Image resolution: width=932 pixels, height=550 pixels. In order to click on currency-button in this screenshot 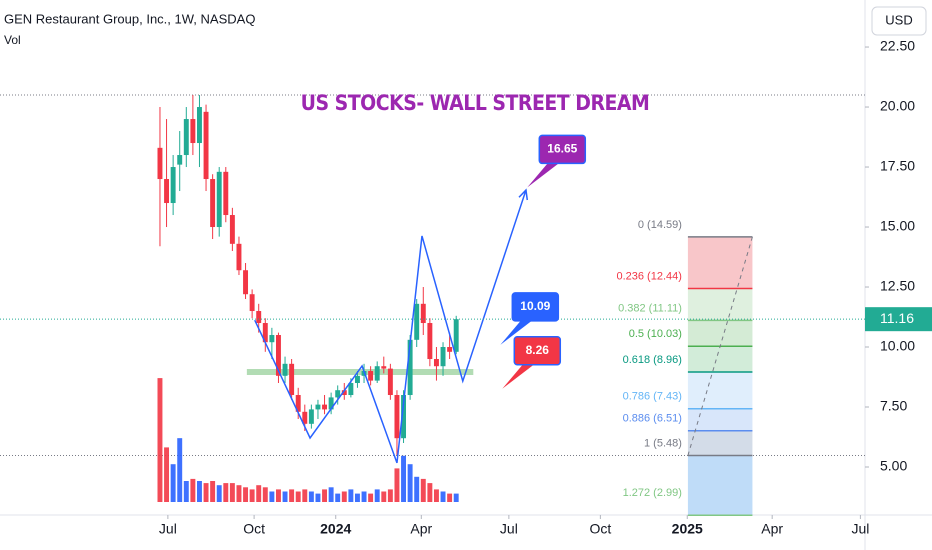, I will do `click(899, 21)`.